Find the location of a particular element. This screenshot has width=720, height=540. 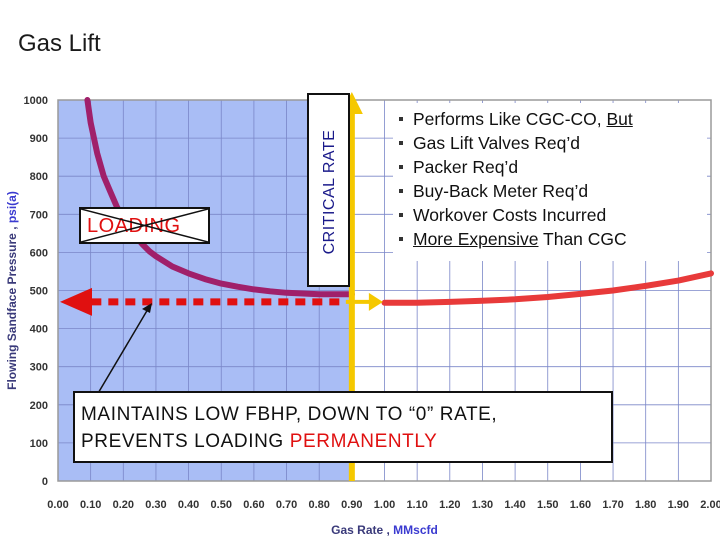

x-tick-label: 0.70 is located at coordinates (286, 505).